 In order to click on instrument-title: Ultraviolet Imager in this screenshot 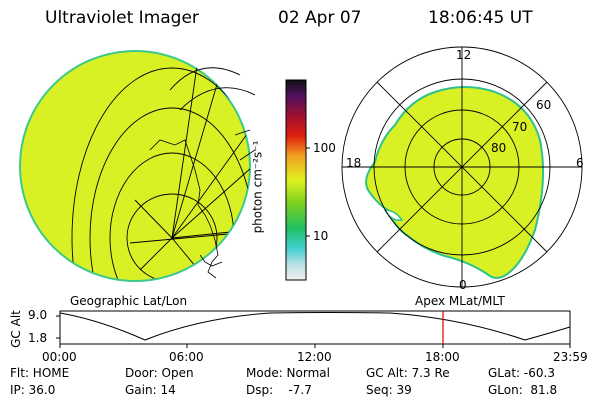, I will do `click(122, 18)`.